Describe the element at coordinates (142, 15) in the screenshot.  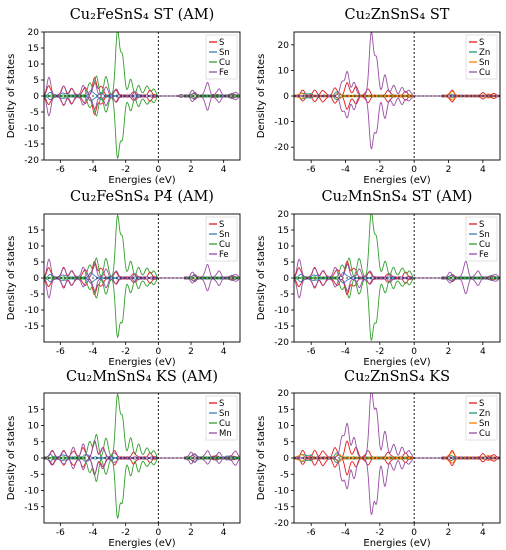
I see `panel-title: Cu₂FeSnS₄ ST (AM)` at that location.